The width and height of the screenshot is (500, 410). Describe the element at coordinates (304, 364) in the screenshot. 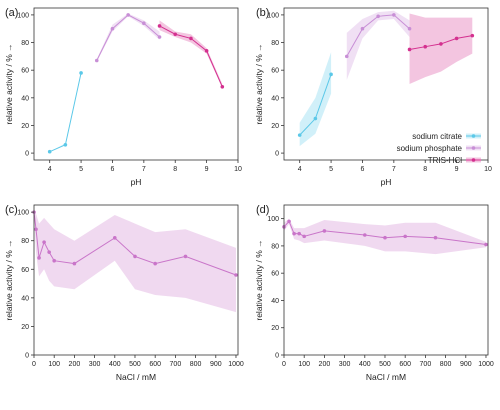

I see `x-tick-label: 100` at that location.